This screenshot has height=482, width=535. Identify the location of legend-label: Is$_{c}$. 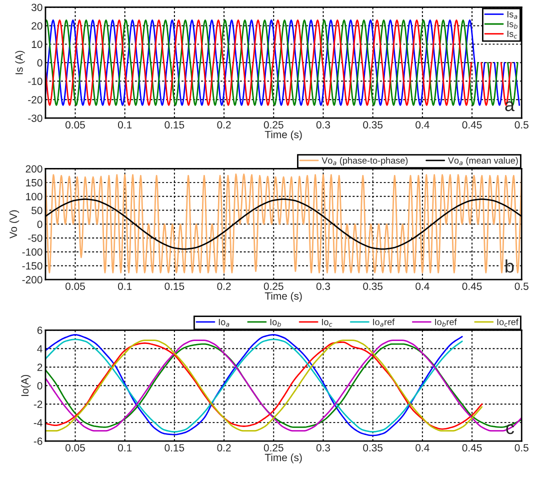
(512, 34).